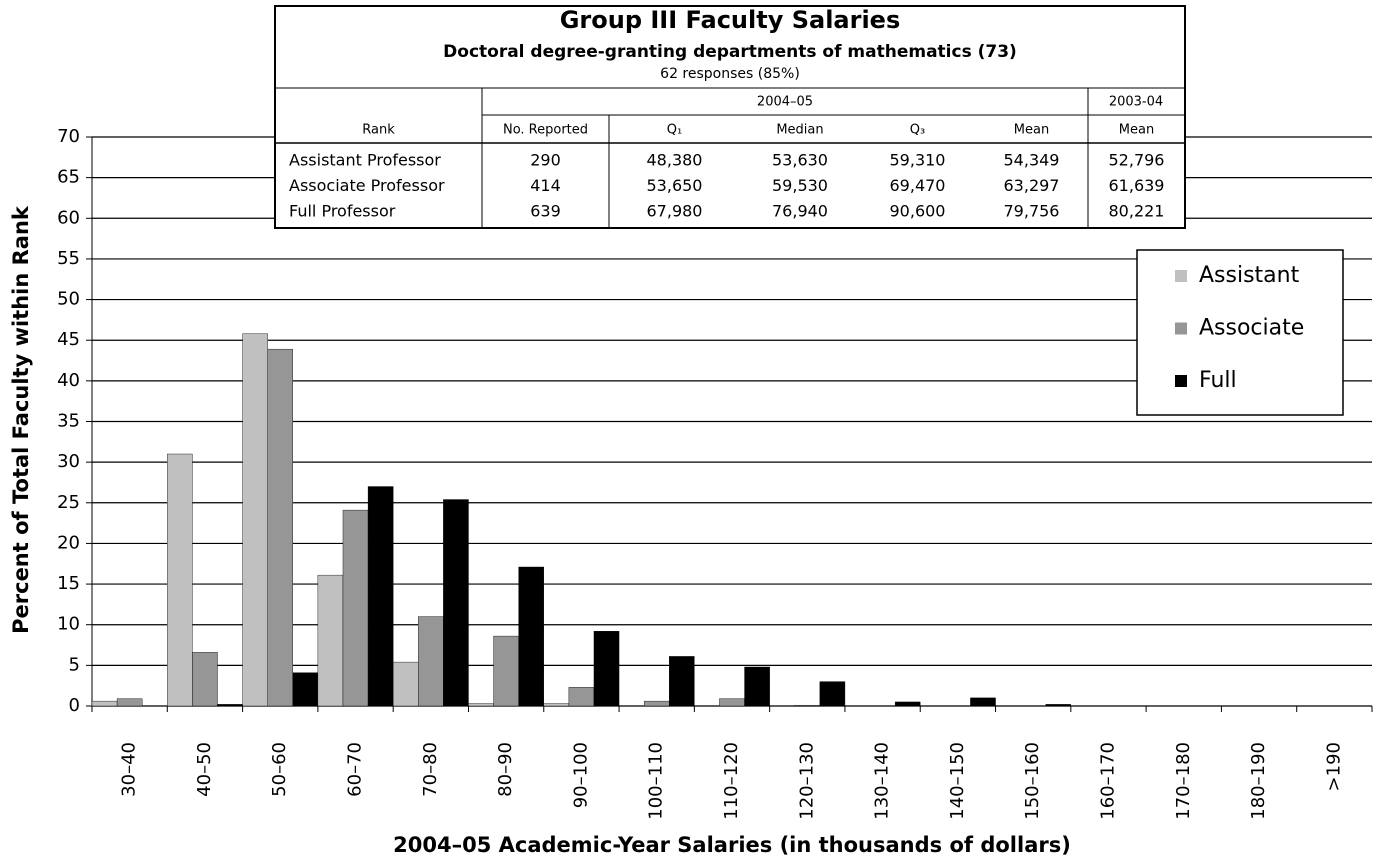 This screenshot has width=1392, height=860. I want to click on table-cell: 67,980, so click(675, 211).